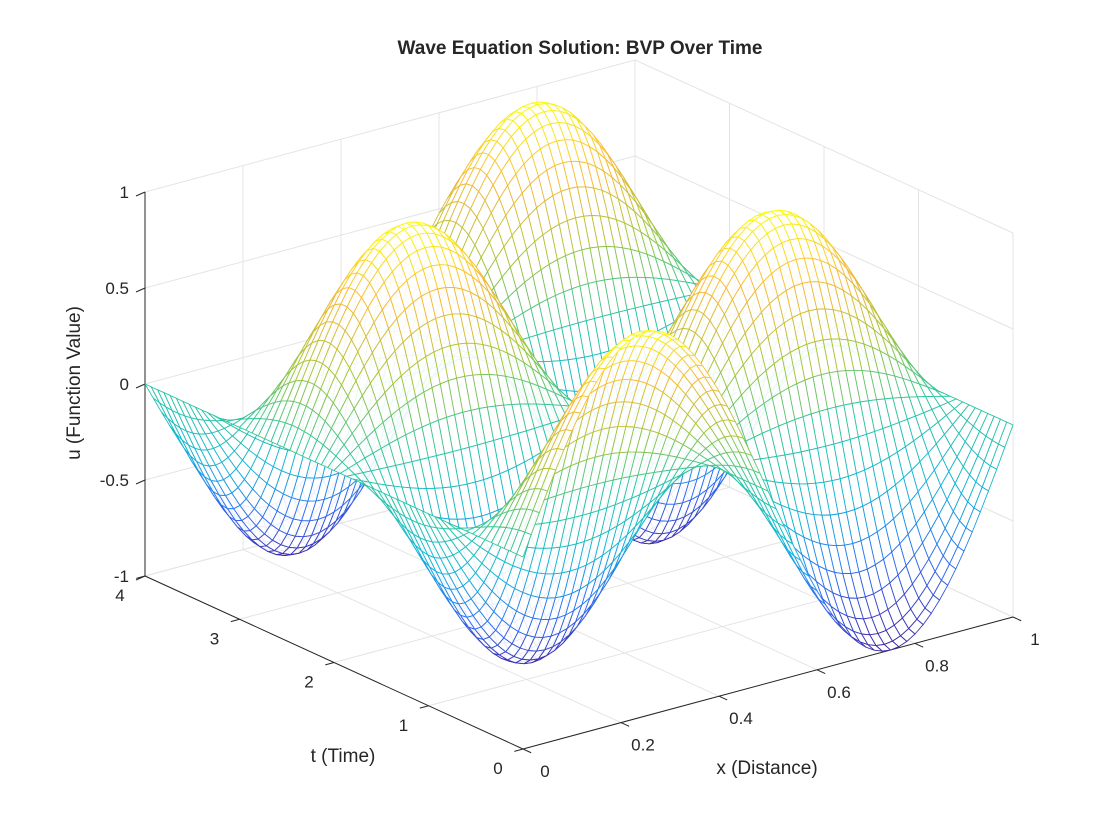 This screenshot has height=840, width=1120. What do you see at coordinates (643, 745) in the screenshot?
I see `x-tick-label: 0.2` at bounding box center [643, 745].